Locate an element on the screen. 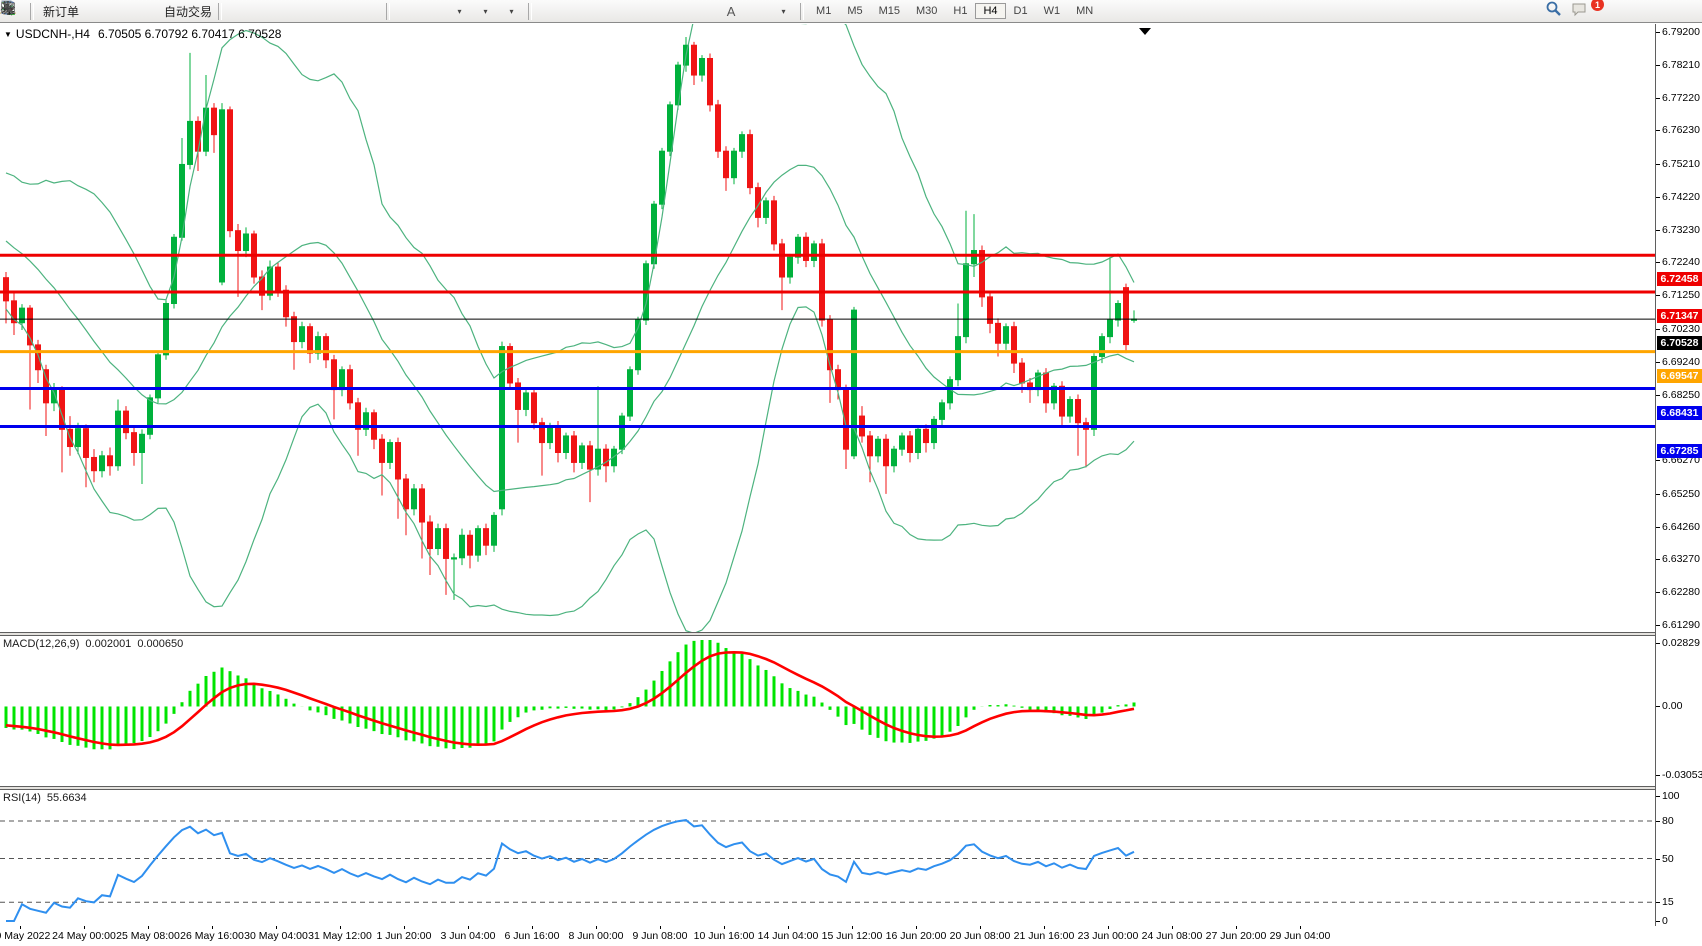  rsi-name: RSI(14) is located at coordinates (22, 798).